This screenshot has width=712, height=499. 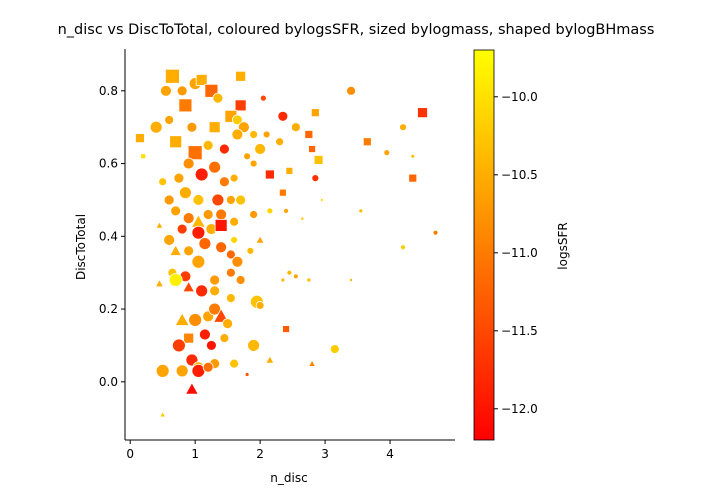 What do you see at coordinates (108, 91) in the screenshot?
I see `y-tick-label: 0.8` at bounding box center [108, 91].